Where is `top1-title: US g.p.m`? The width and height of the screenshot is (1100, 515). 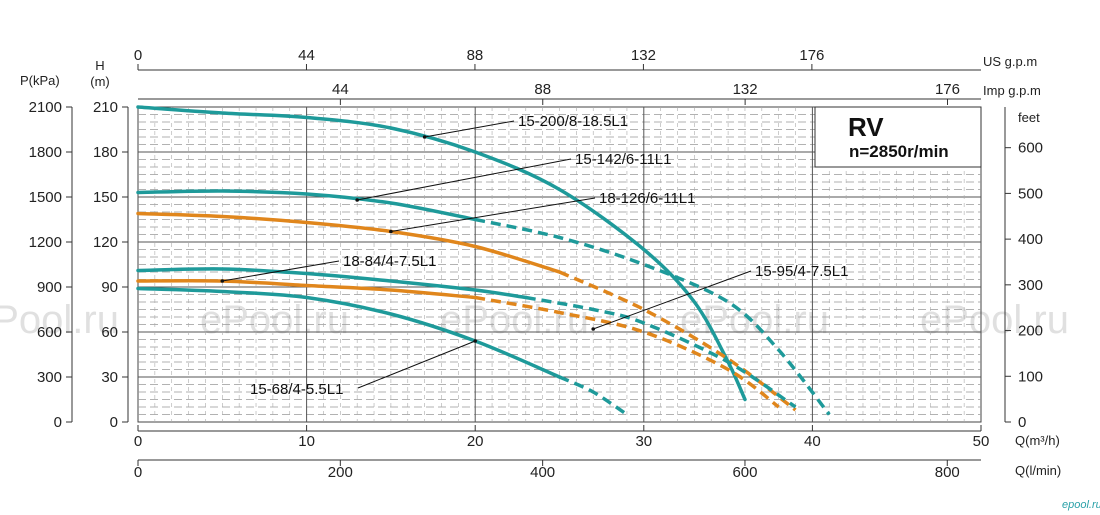 top1-title: US g.p.m is located at coordinates (1010, 61).